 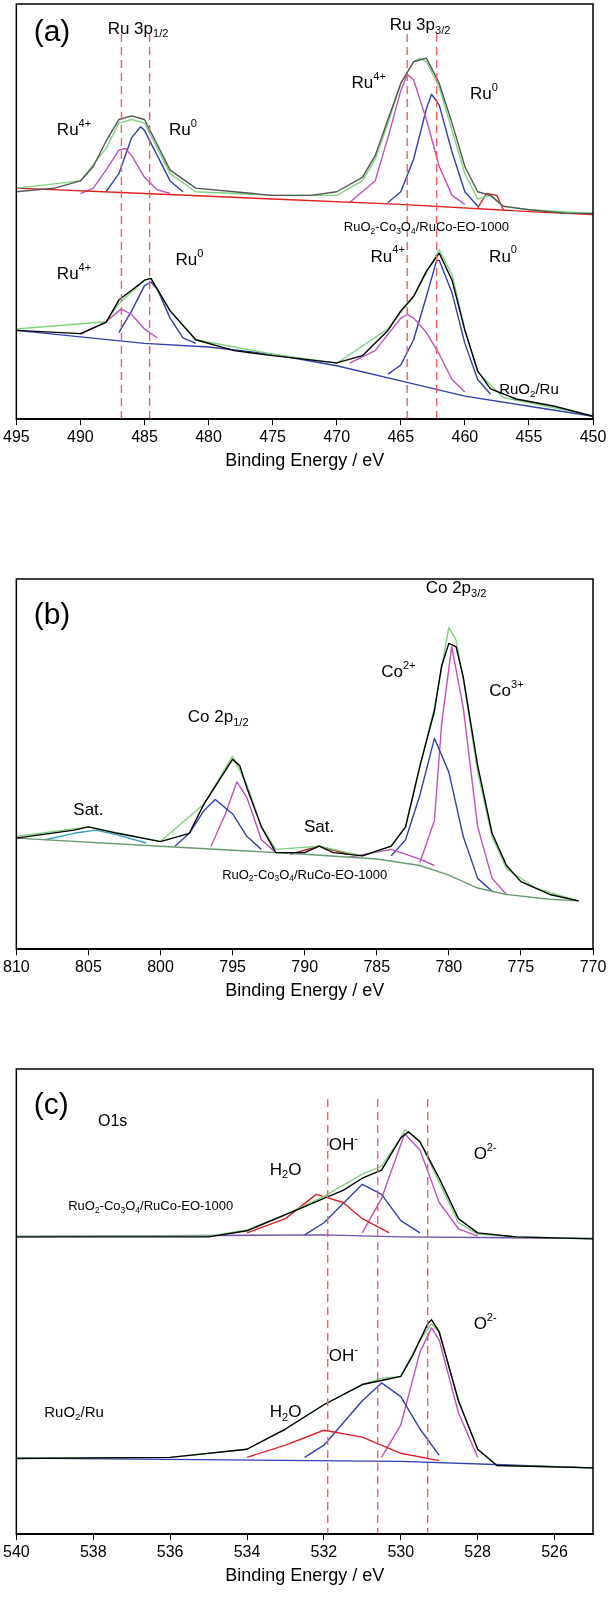 What do you see at coordinates (144, 437) in the screenshot?
I see `x-tick-label: 485` at bounding box center [144, 437].